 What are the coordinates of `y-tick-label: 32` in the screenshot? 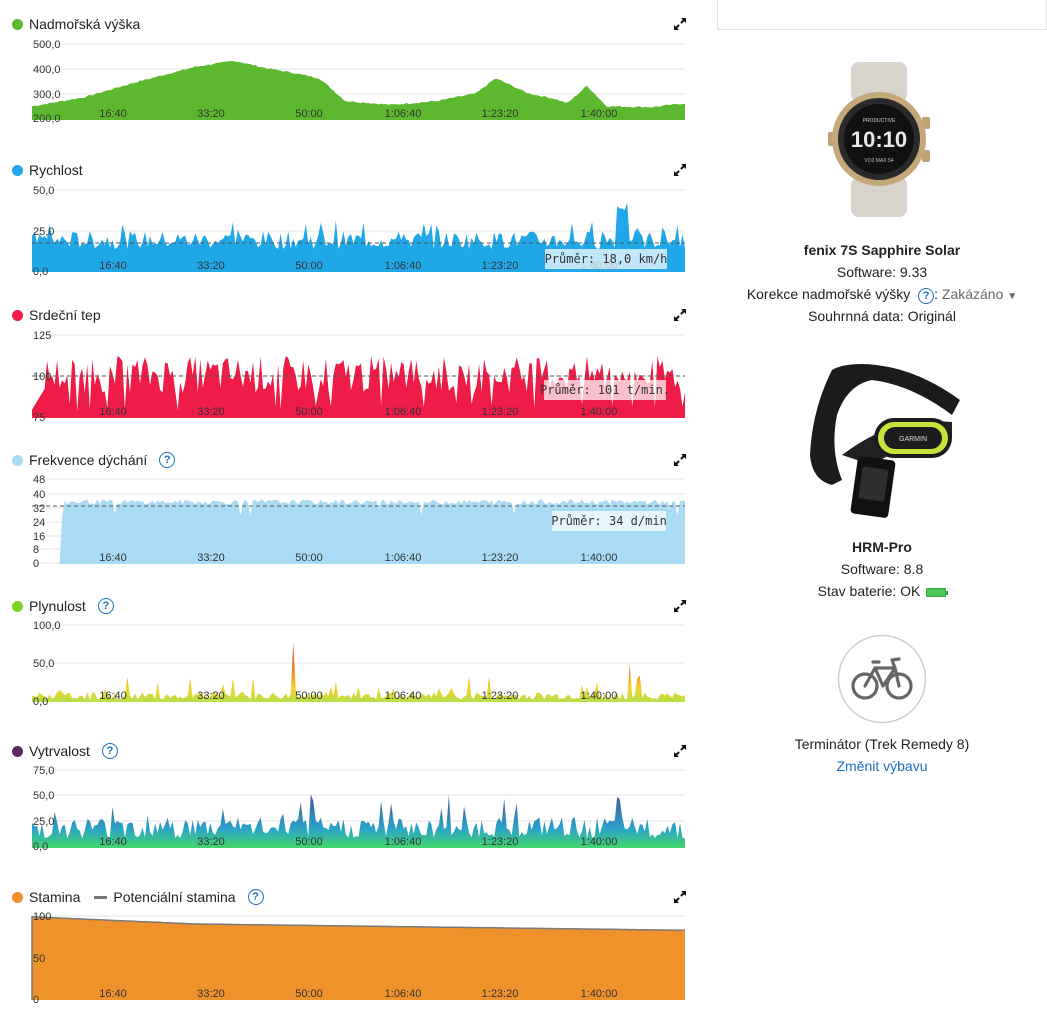 It's located at (39, 509).